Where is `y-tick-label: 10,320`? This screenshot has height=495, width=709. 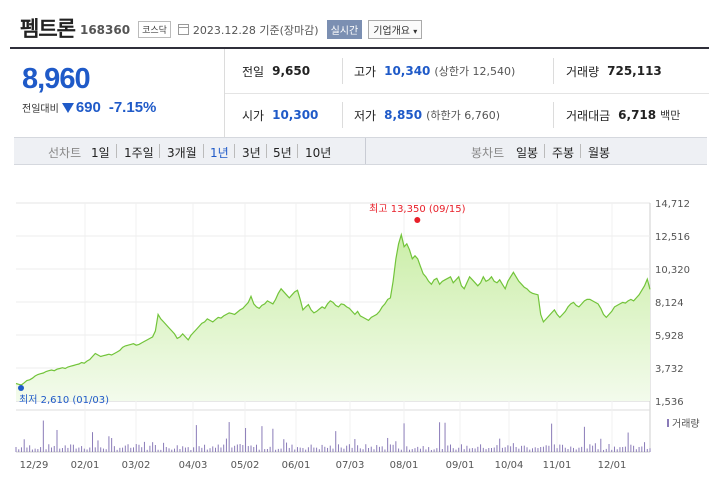 y-tick-label: 10,320 is located at coordinates (672, 270).